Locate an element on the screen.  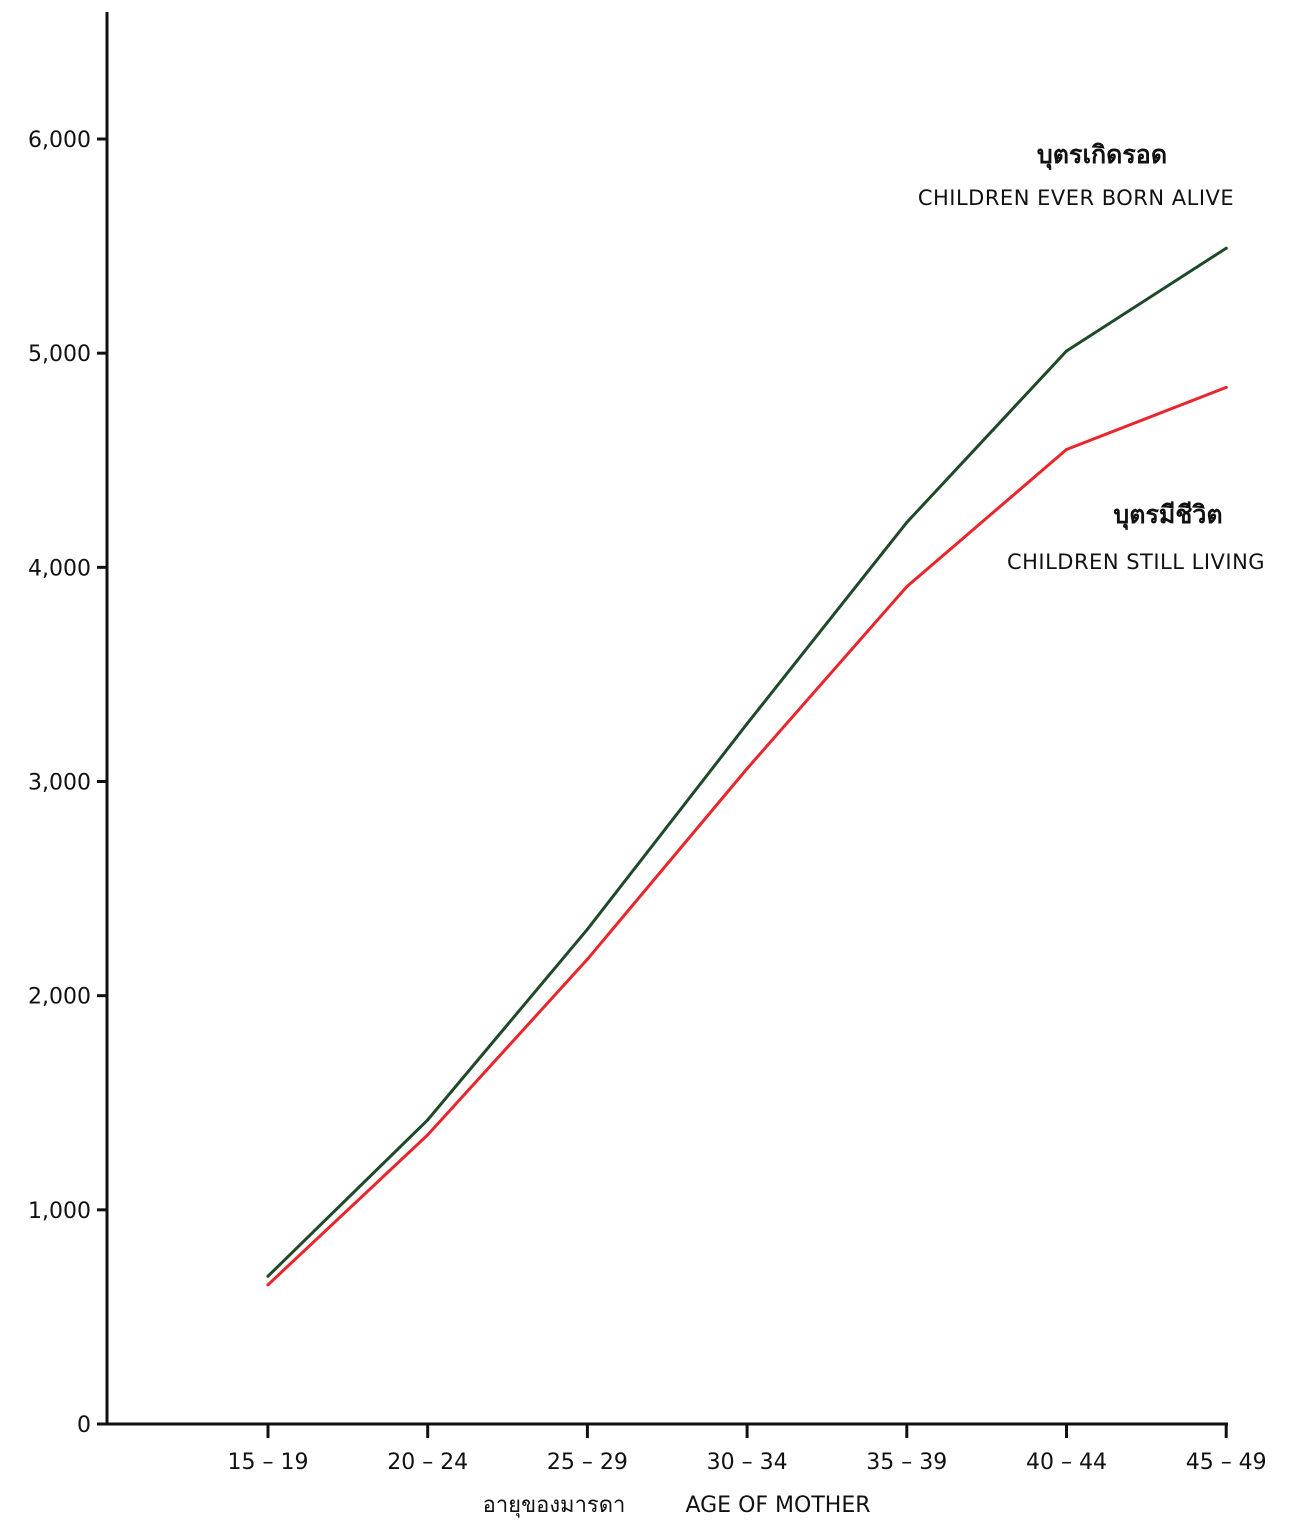
x-tick-label: 40 – 44 is located at coordinates (1066, 1462).